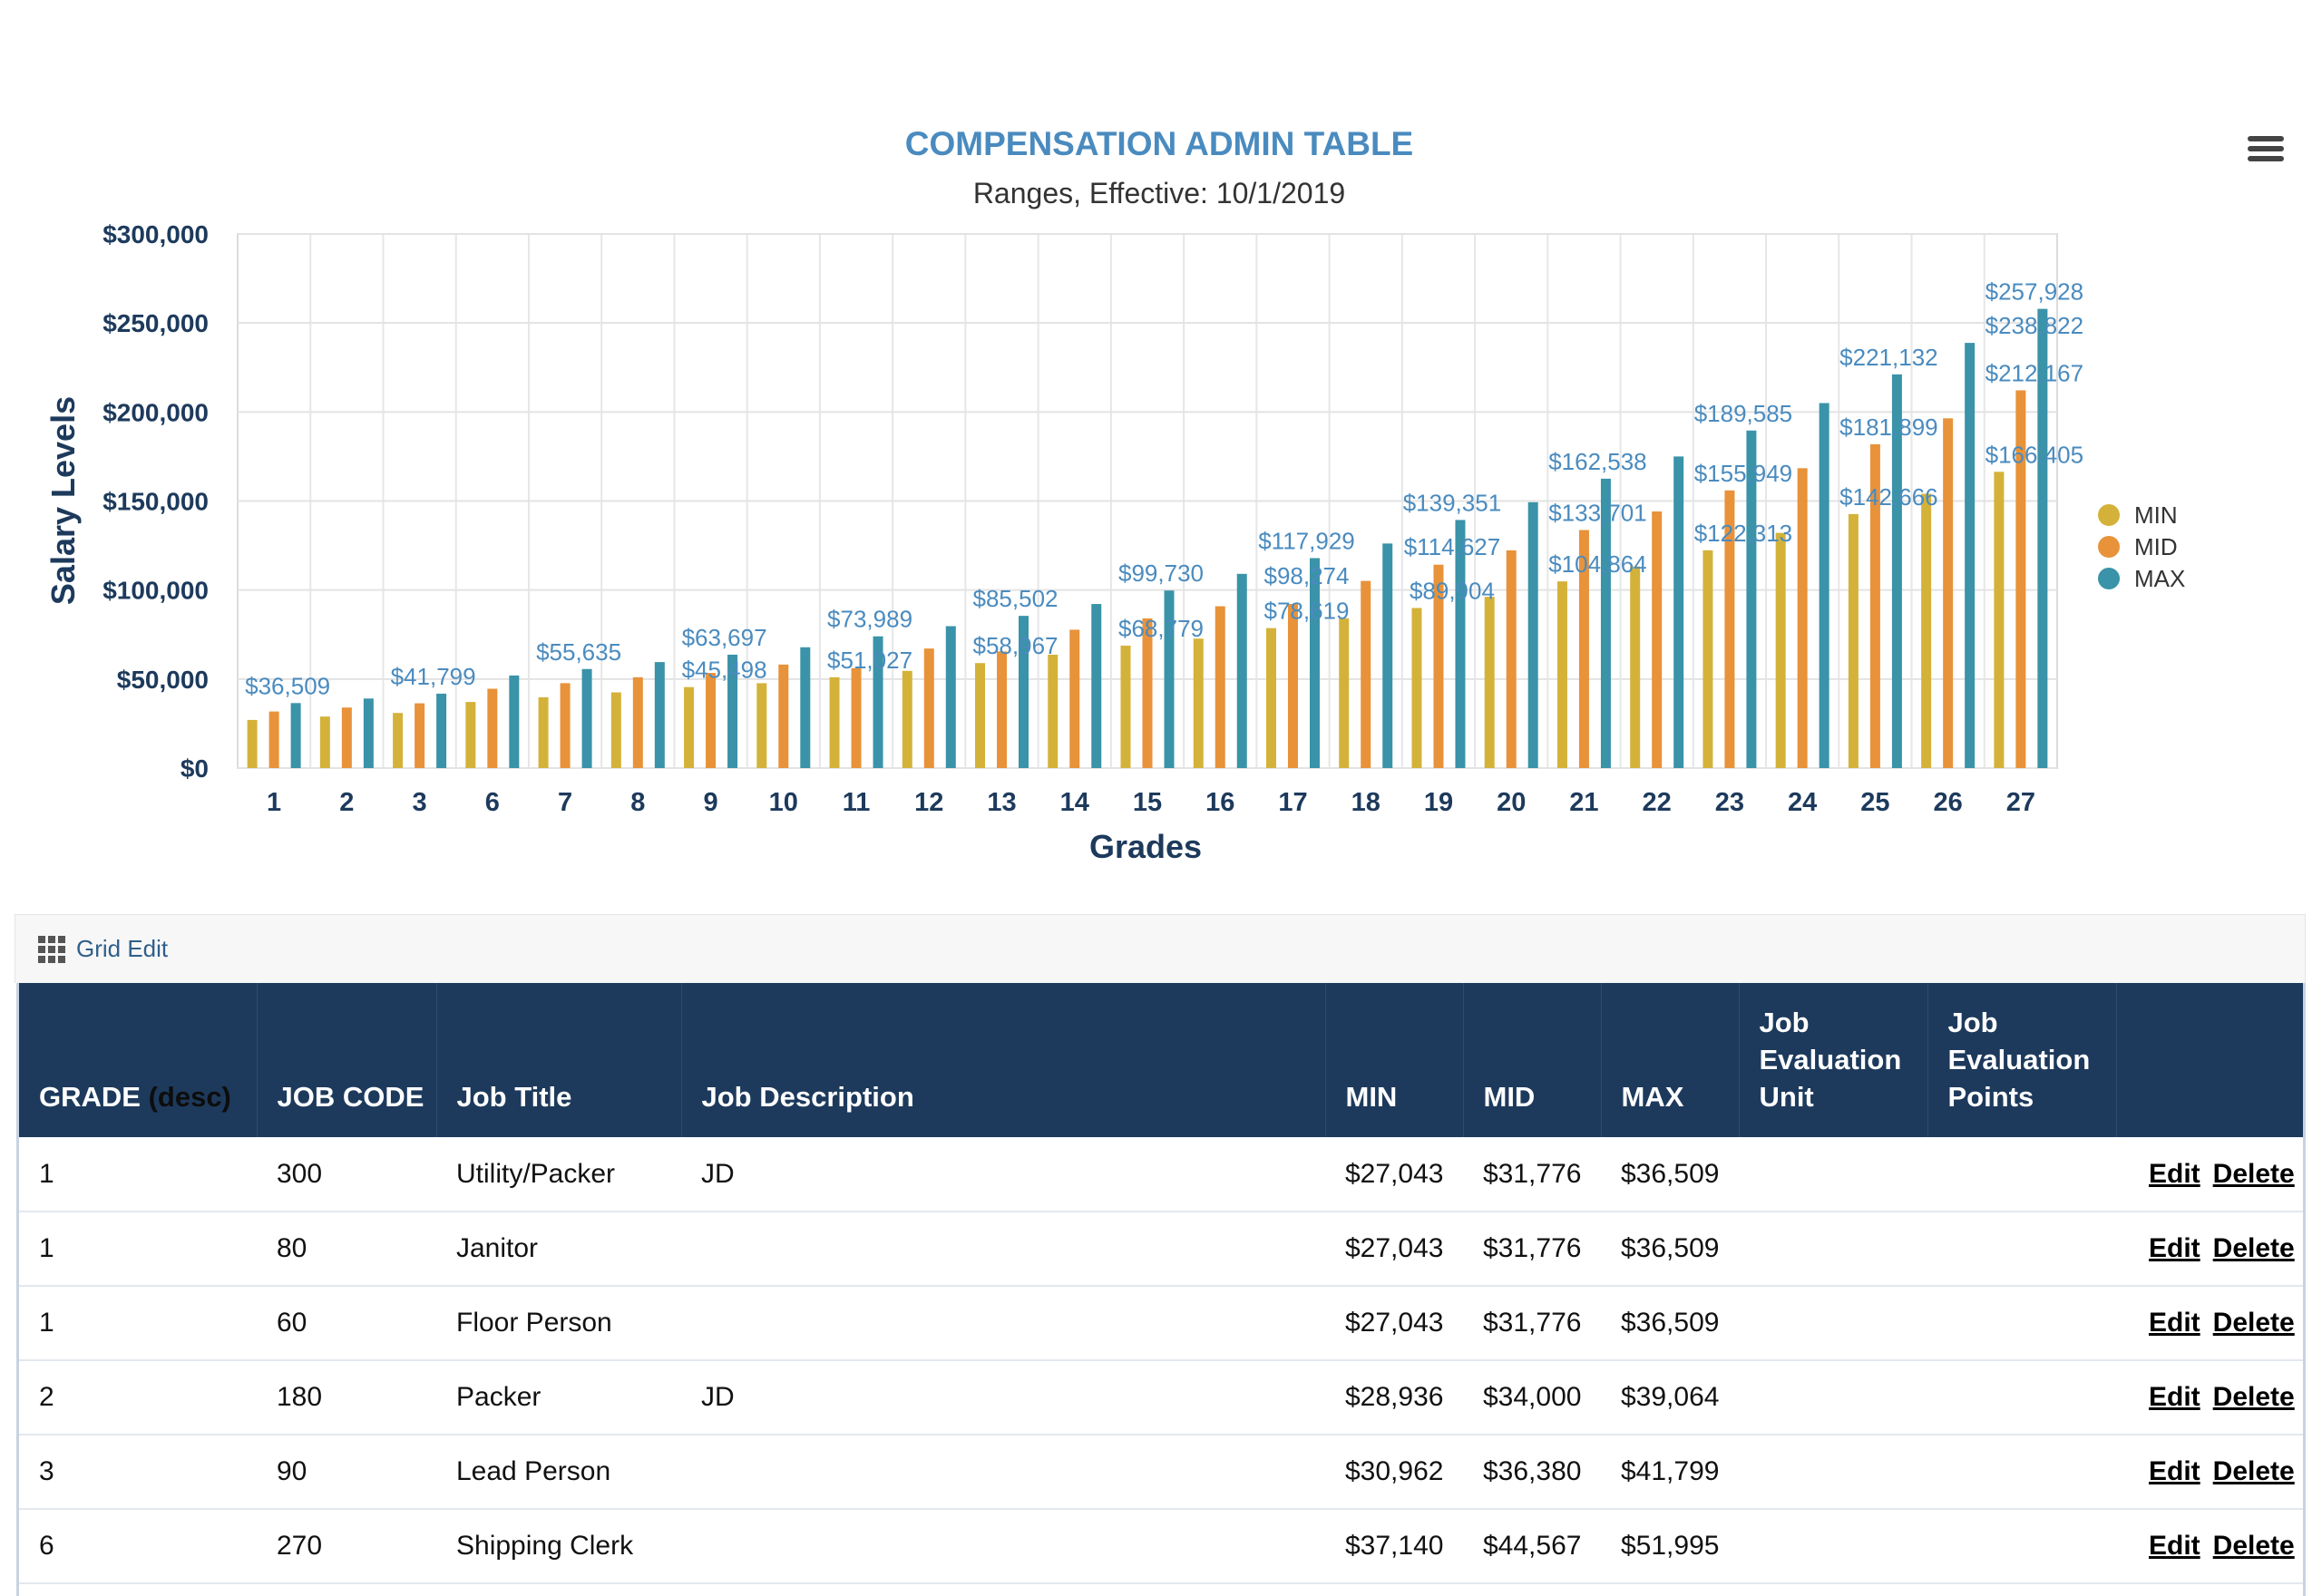 The image size is (2322, 1596). I want to click on data-label: $117,929, so click(1306, 540).